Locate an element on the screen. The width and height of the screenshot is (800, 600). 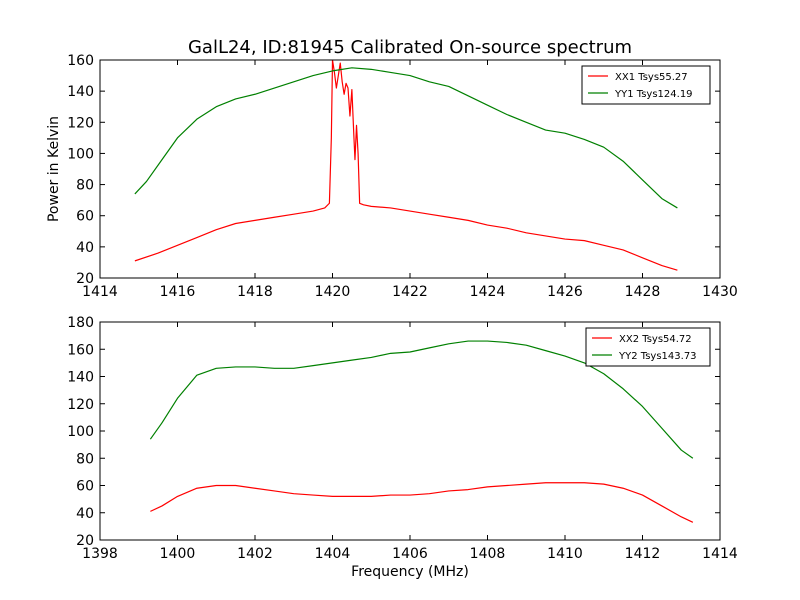
top-y-axis-label: Power in Kelvin is located at coordinates (54, 169).